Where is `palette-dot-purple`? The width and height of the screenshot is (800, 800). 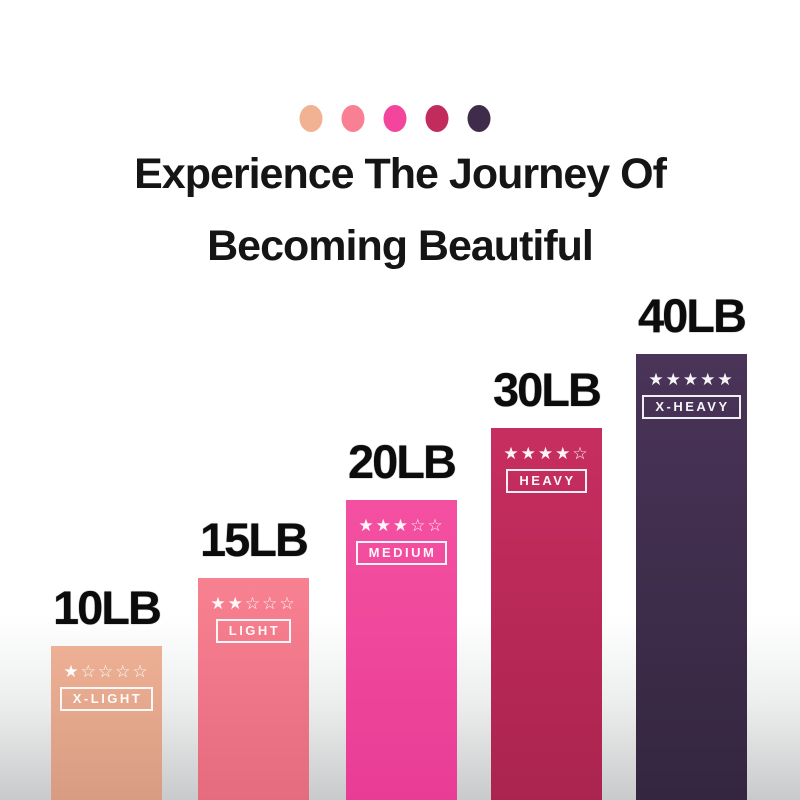
palette-dot-purple is located at coordinates (479, 118).